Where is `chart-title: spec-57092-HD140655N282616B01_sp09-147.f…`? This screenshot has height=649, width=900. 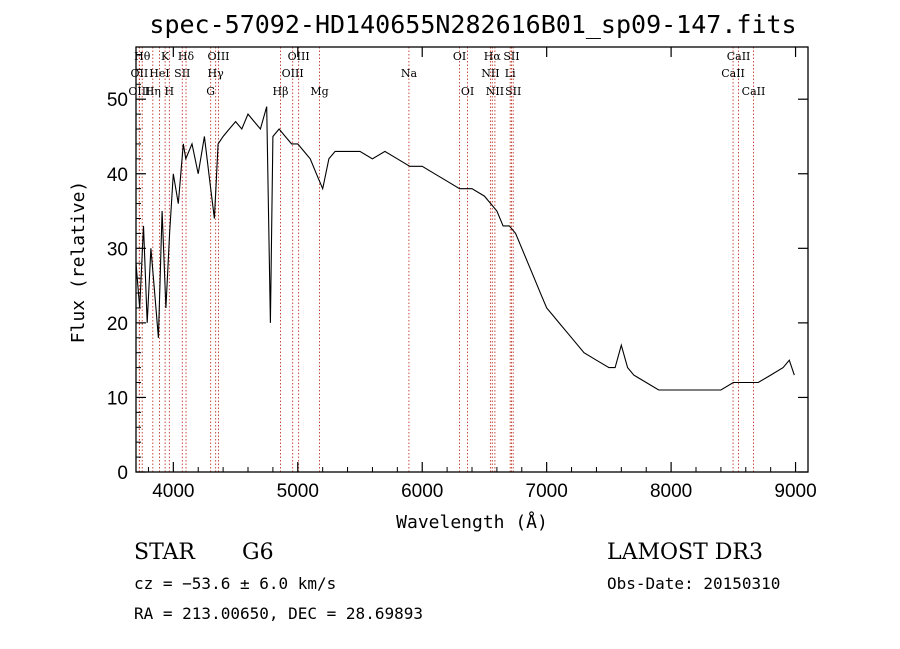
chart-title: spec-57092-HD140655N282616B01_sp09-147.f… is located at coordinates (472, 24).